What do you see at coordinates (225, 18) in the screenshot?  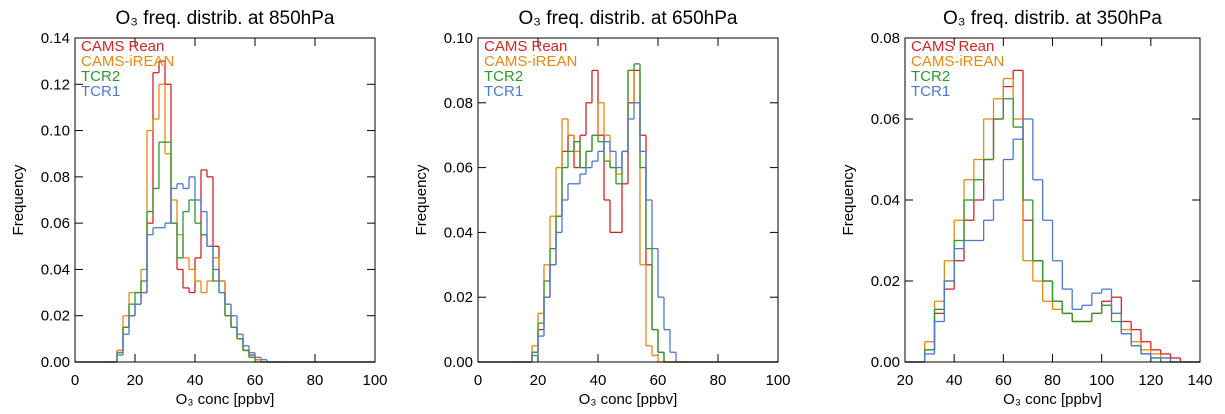 I see `chart-title: O₃ freq. distrib. at 850hPa` at bounding box center [225, 18].